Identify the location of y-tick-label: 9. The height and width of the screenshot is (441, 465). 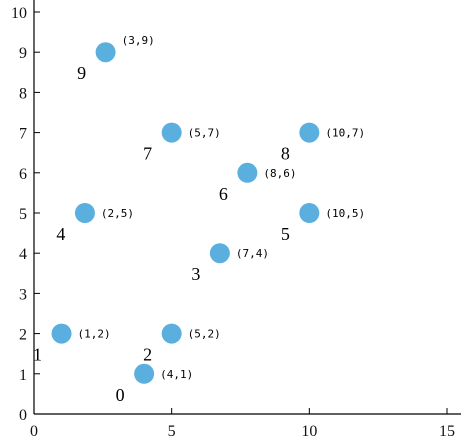
(23, 53).